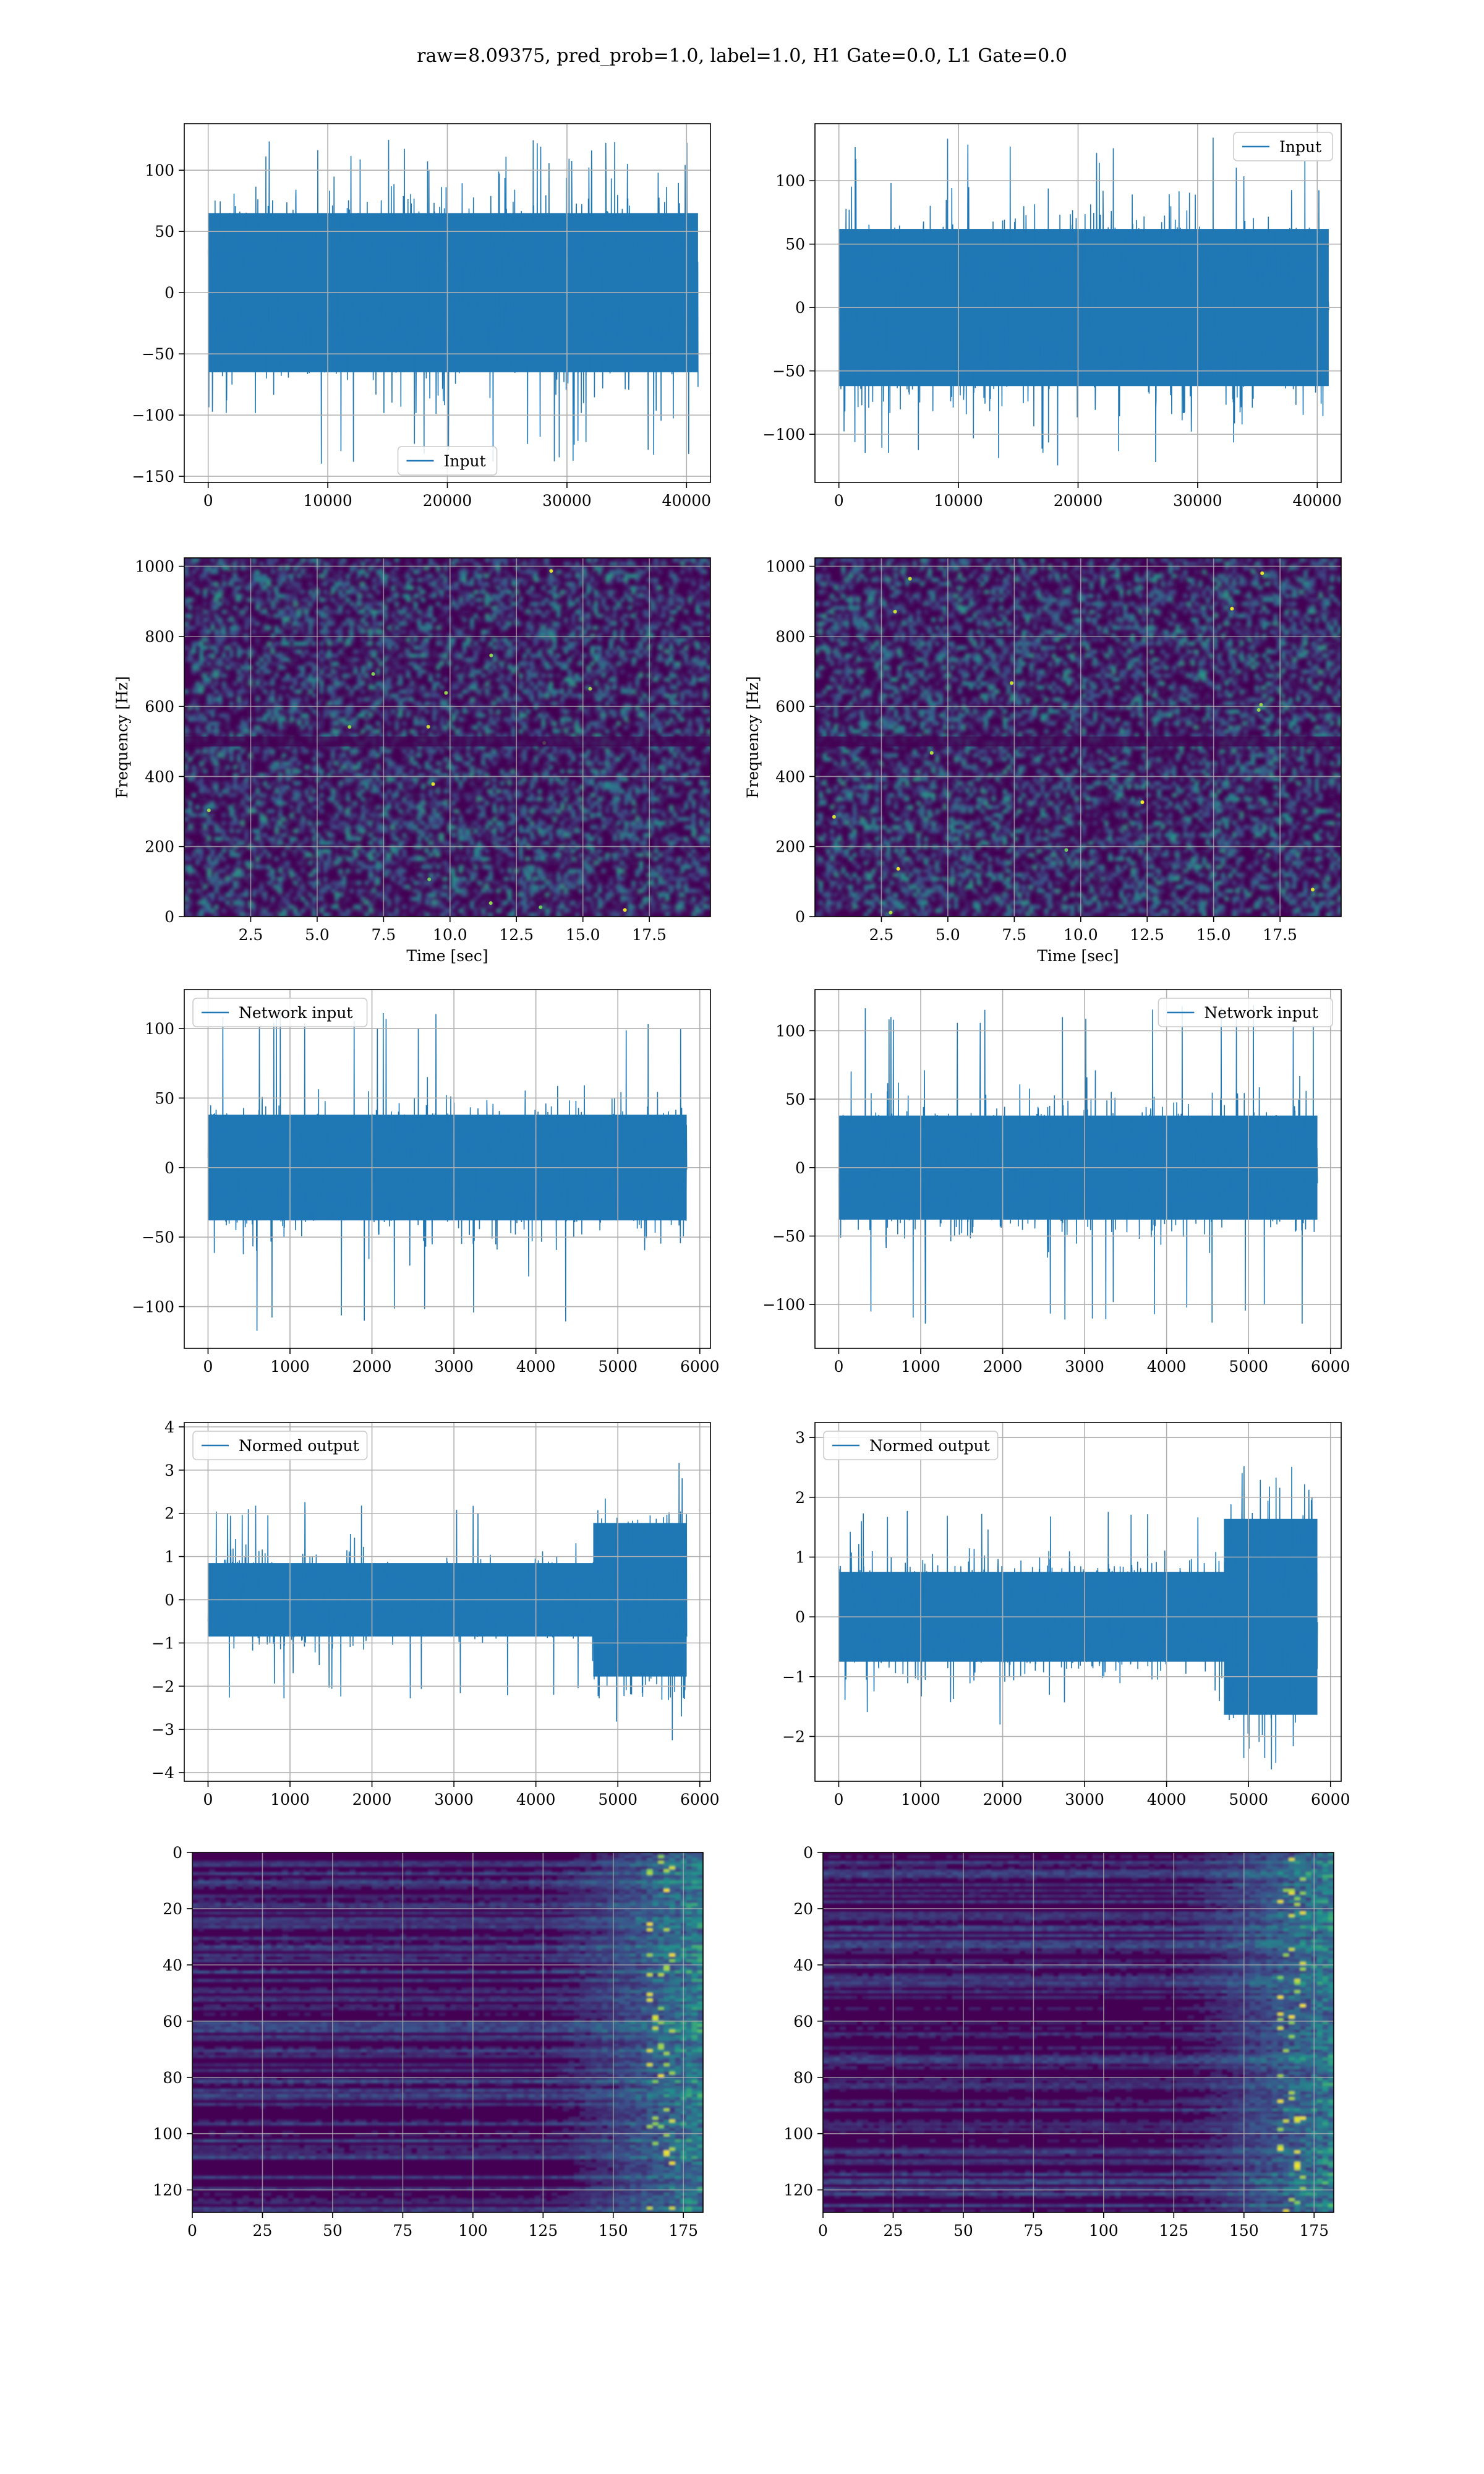  I want to click on legend-label: Normed output, so click(299, 1446).